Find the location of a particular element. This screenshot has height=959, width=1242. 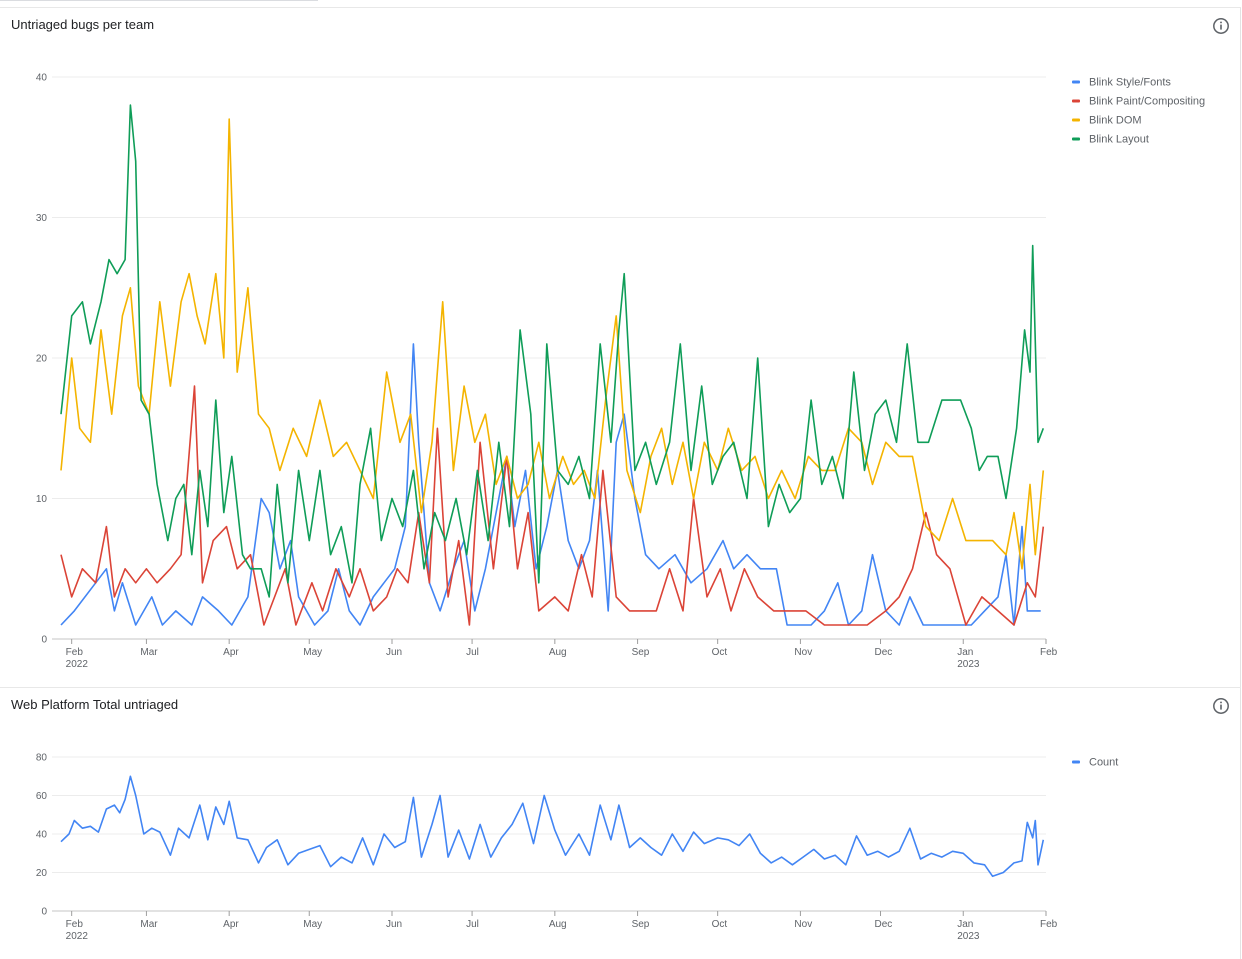

legend-label: Blink Layout is located at coordinates (1119, 140).